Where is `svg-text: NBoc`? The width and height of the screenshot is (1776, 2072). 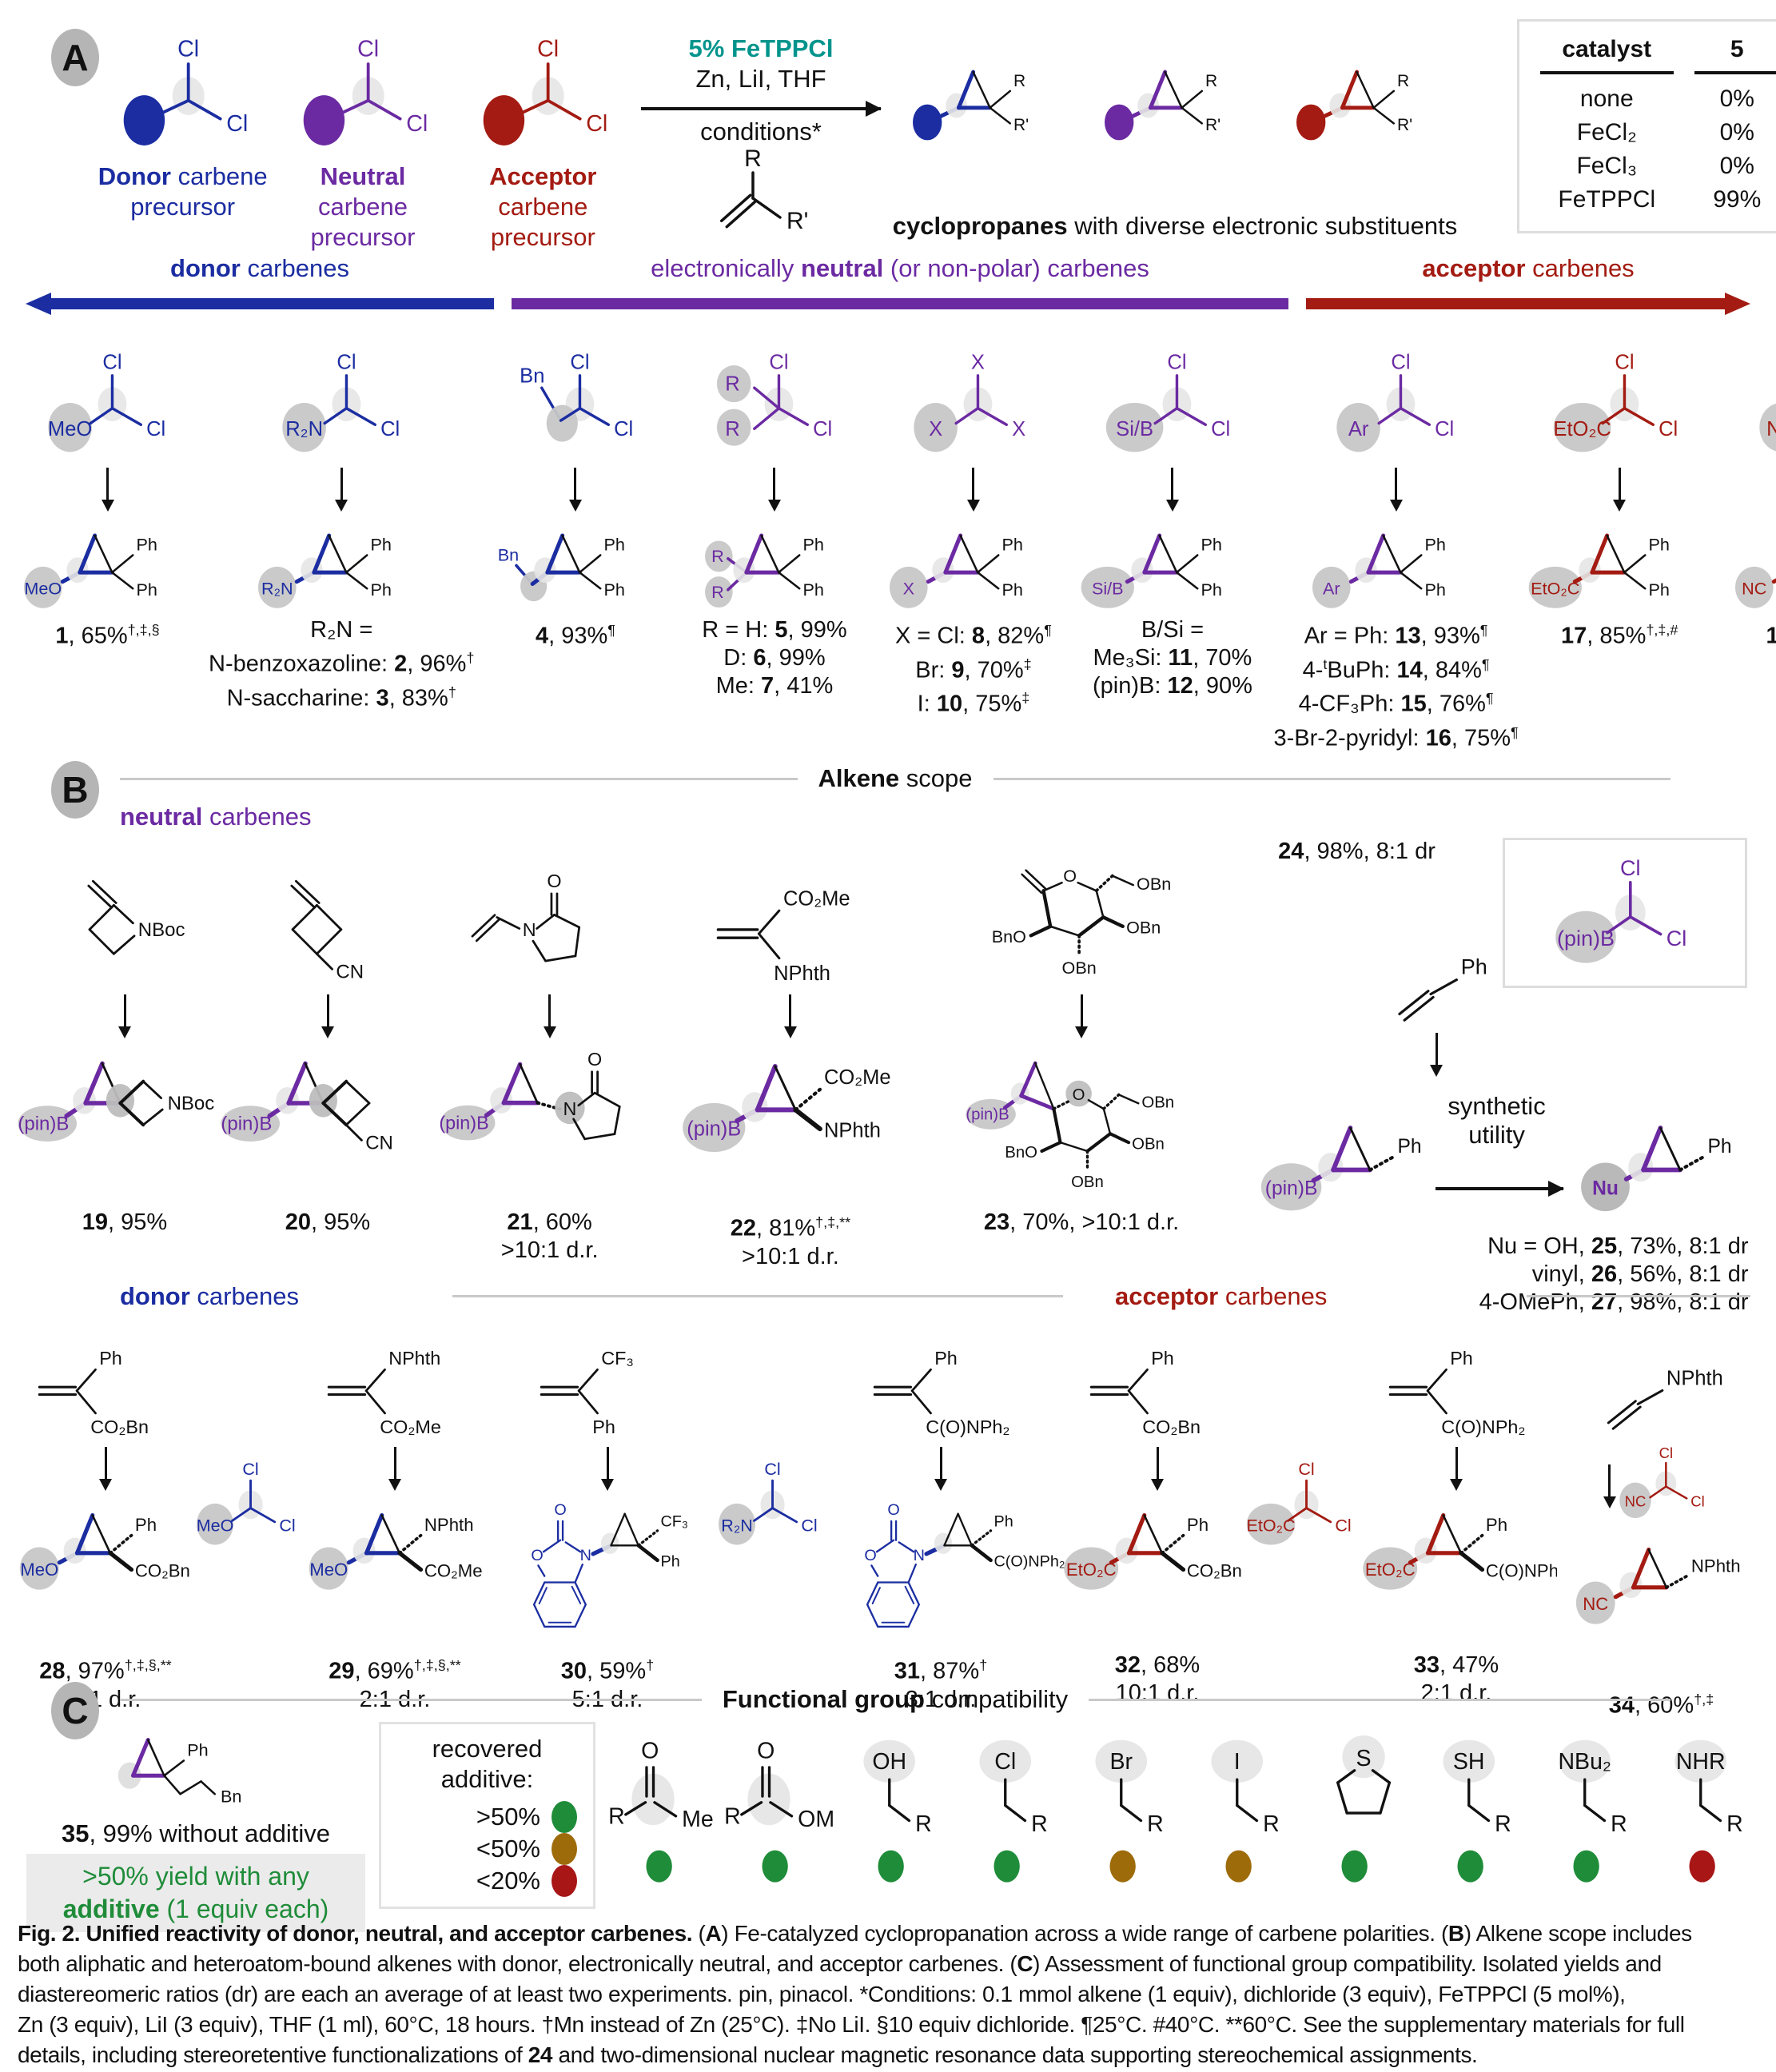 svg-text: NBoc is located at coordinates (191, 1103).